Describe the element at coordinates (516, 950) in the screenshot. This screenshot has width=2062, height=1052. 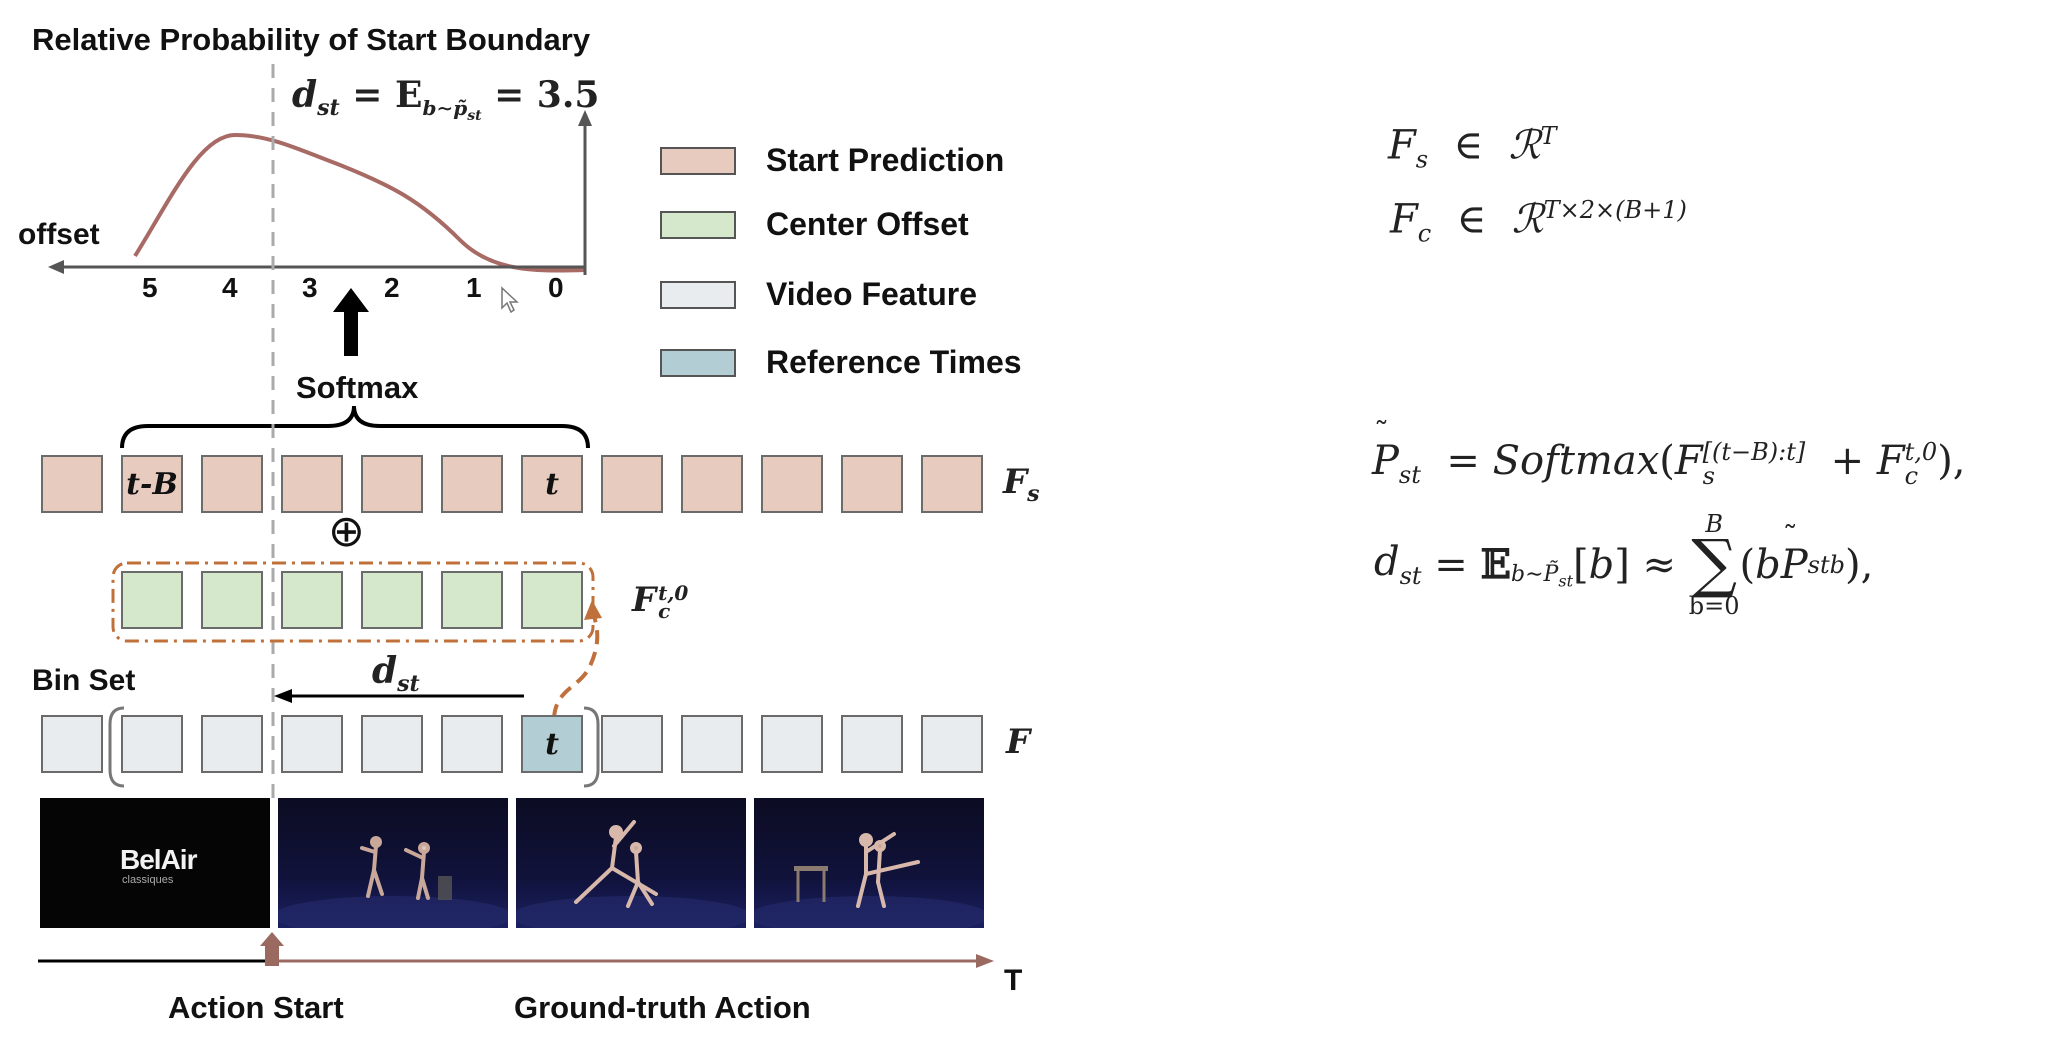
I see `timeline-axis` at that location.